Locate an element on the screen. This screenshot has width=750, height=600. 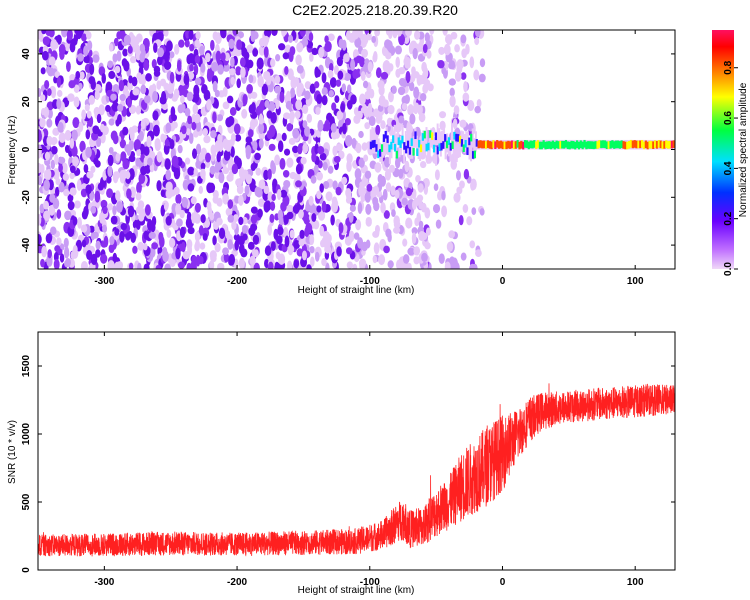
figure-title: C2E2.2025.218.20.39.R20 is located at coordinates (375, 10).